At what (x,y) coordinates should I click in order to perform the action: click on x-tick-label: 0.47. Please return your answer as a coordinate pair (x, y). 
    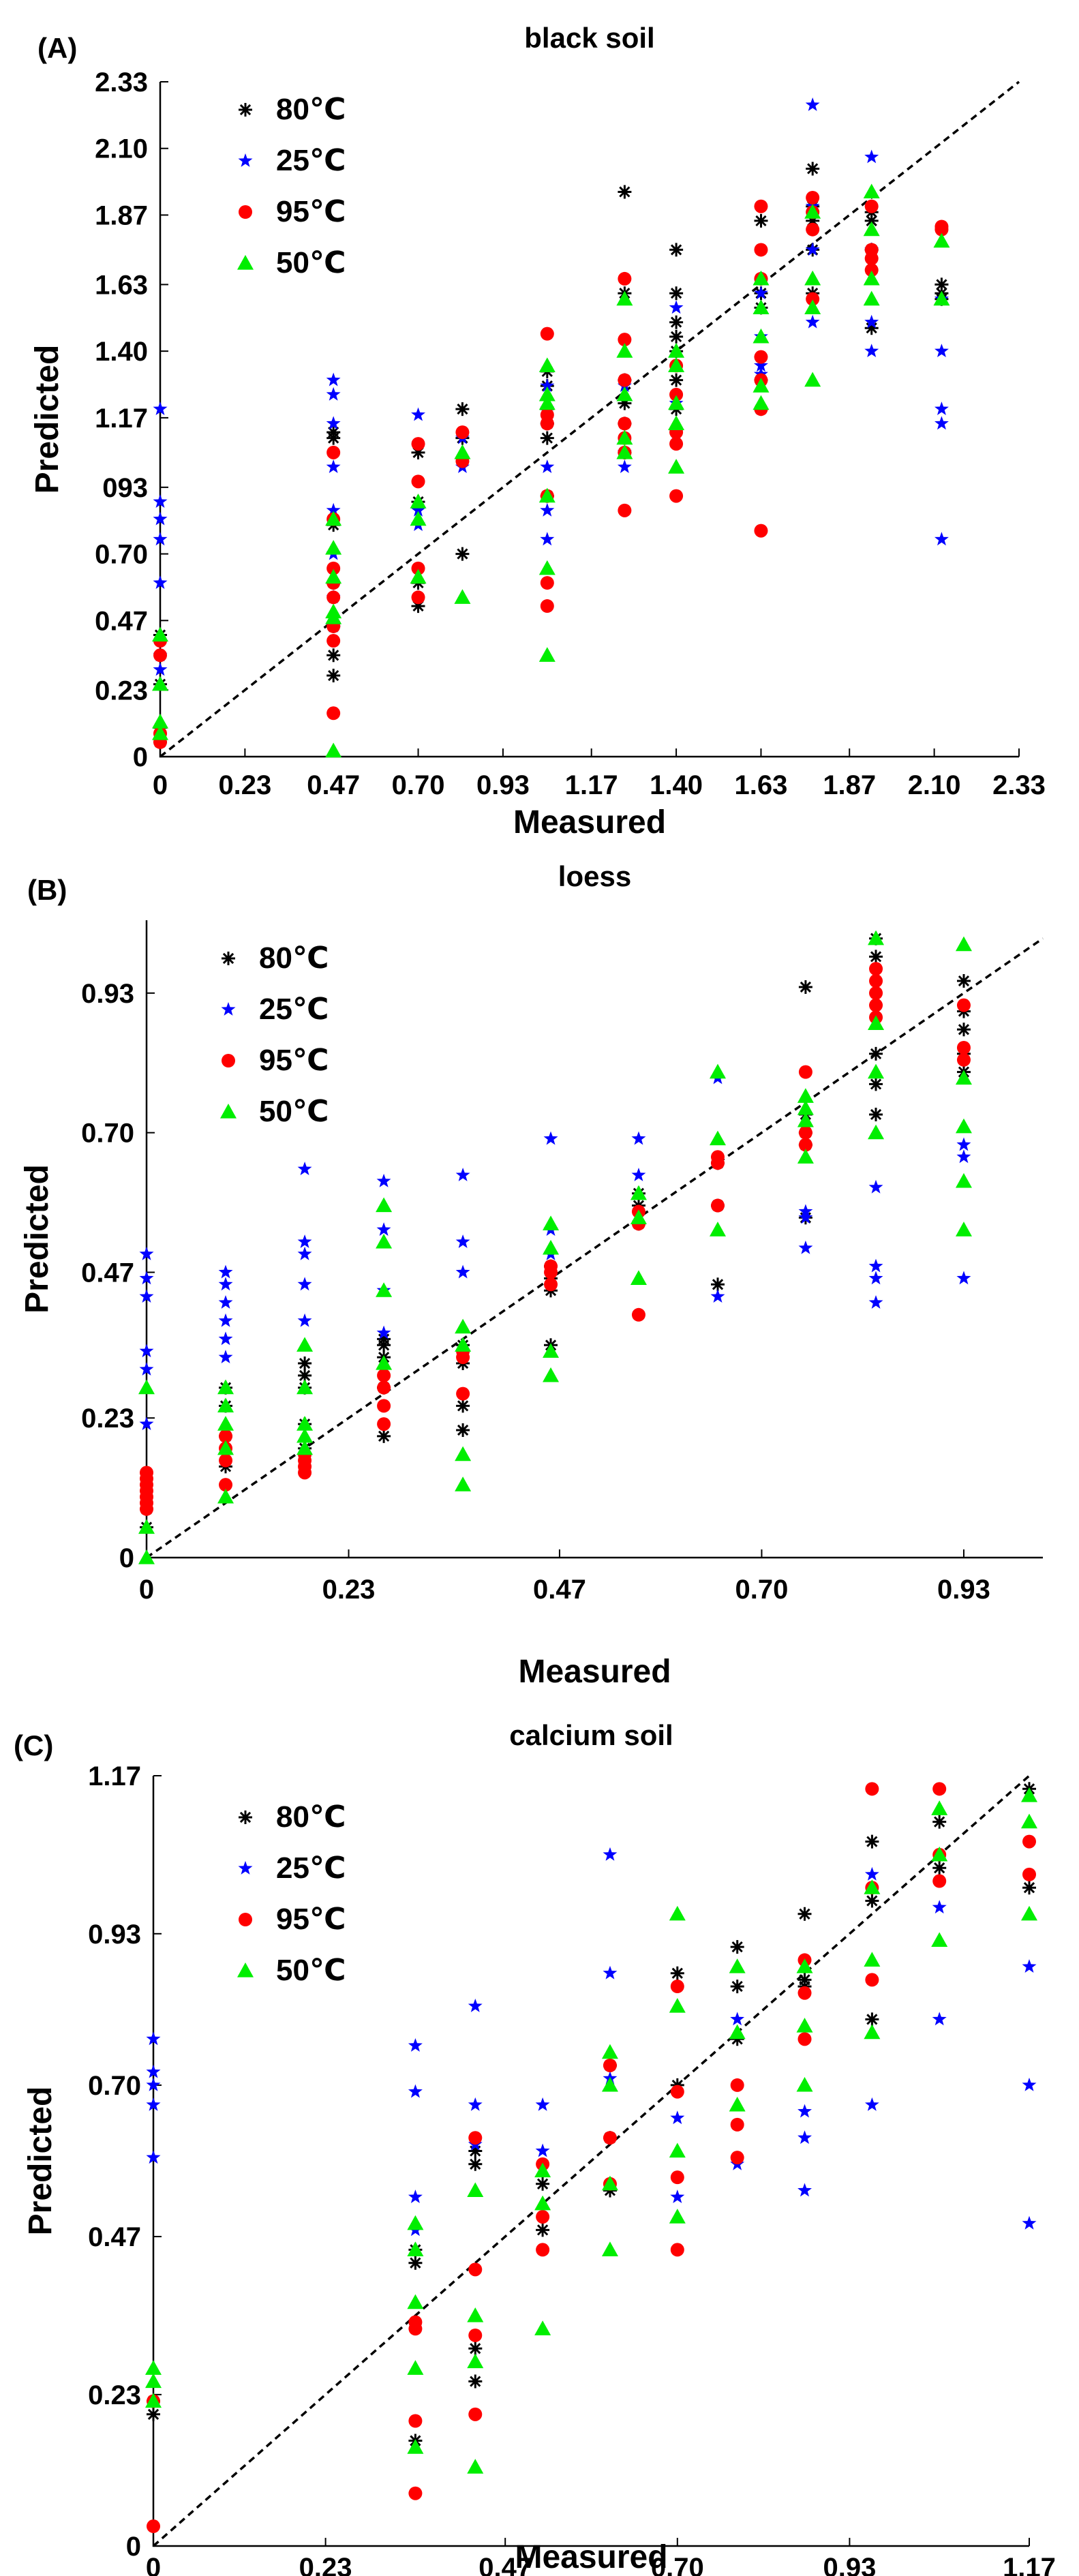
    Looking at the image, I should click on (333, 785).